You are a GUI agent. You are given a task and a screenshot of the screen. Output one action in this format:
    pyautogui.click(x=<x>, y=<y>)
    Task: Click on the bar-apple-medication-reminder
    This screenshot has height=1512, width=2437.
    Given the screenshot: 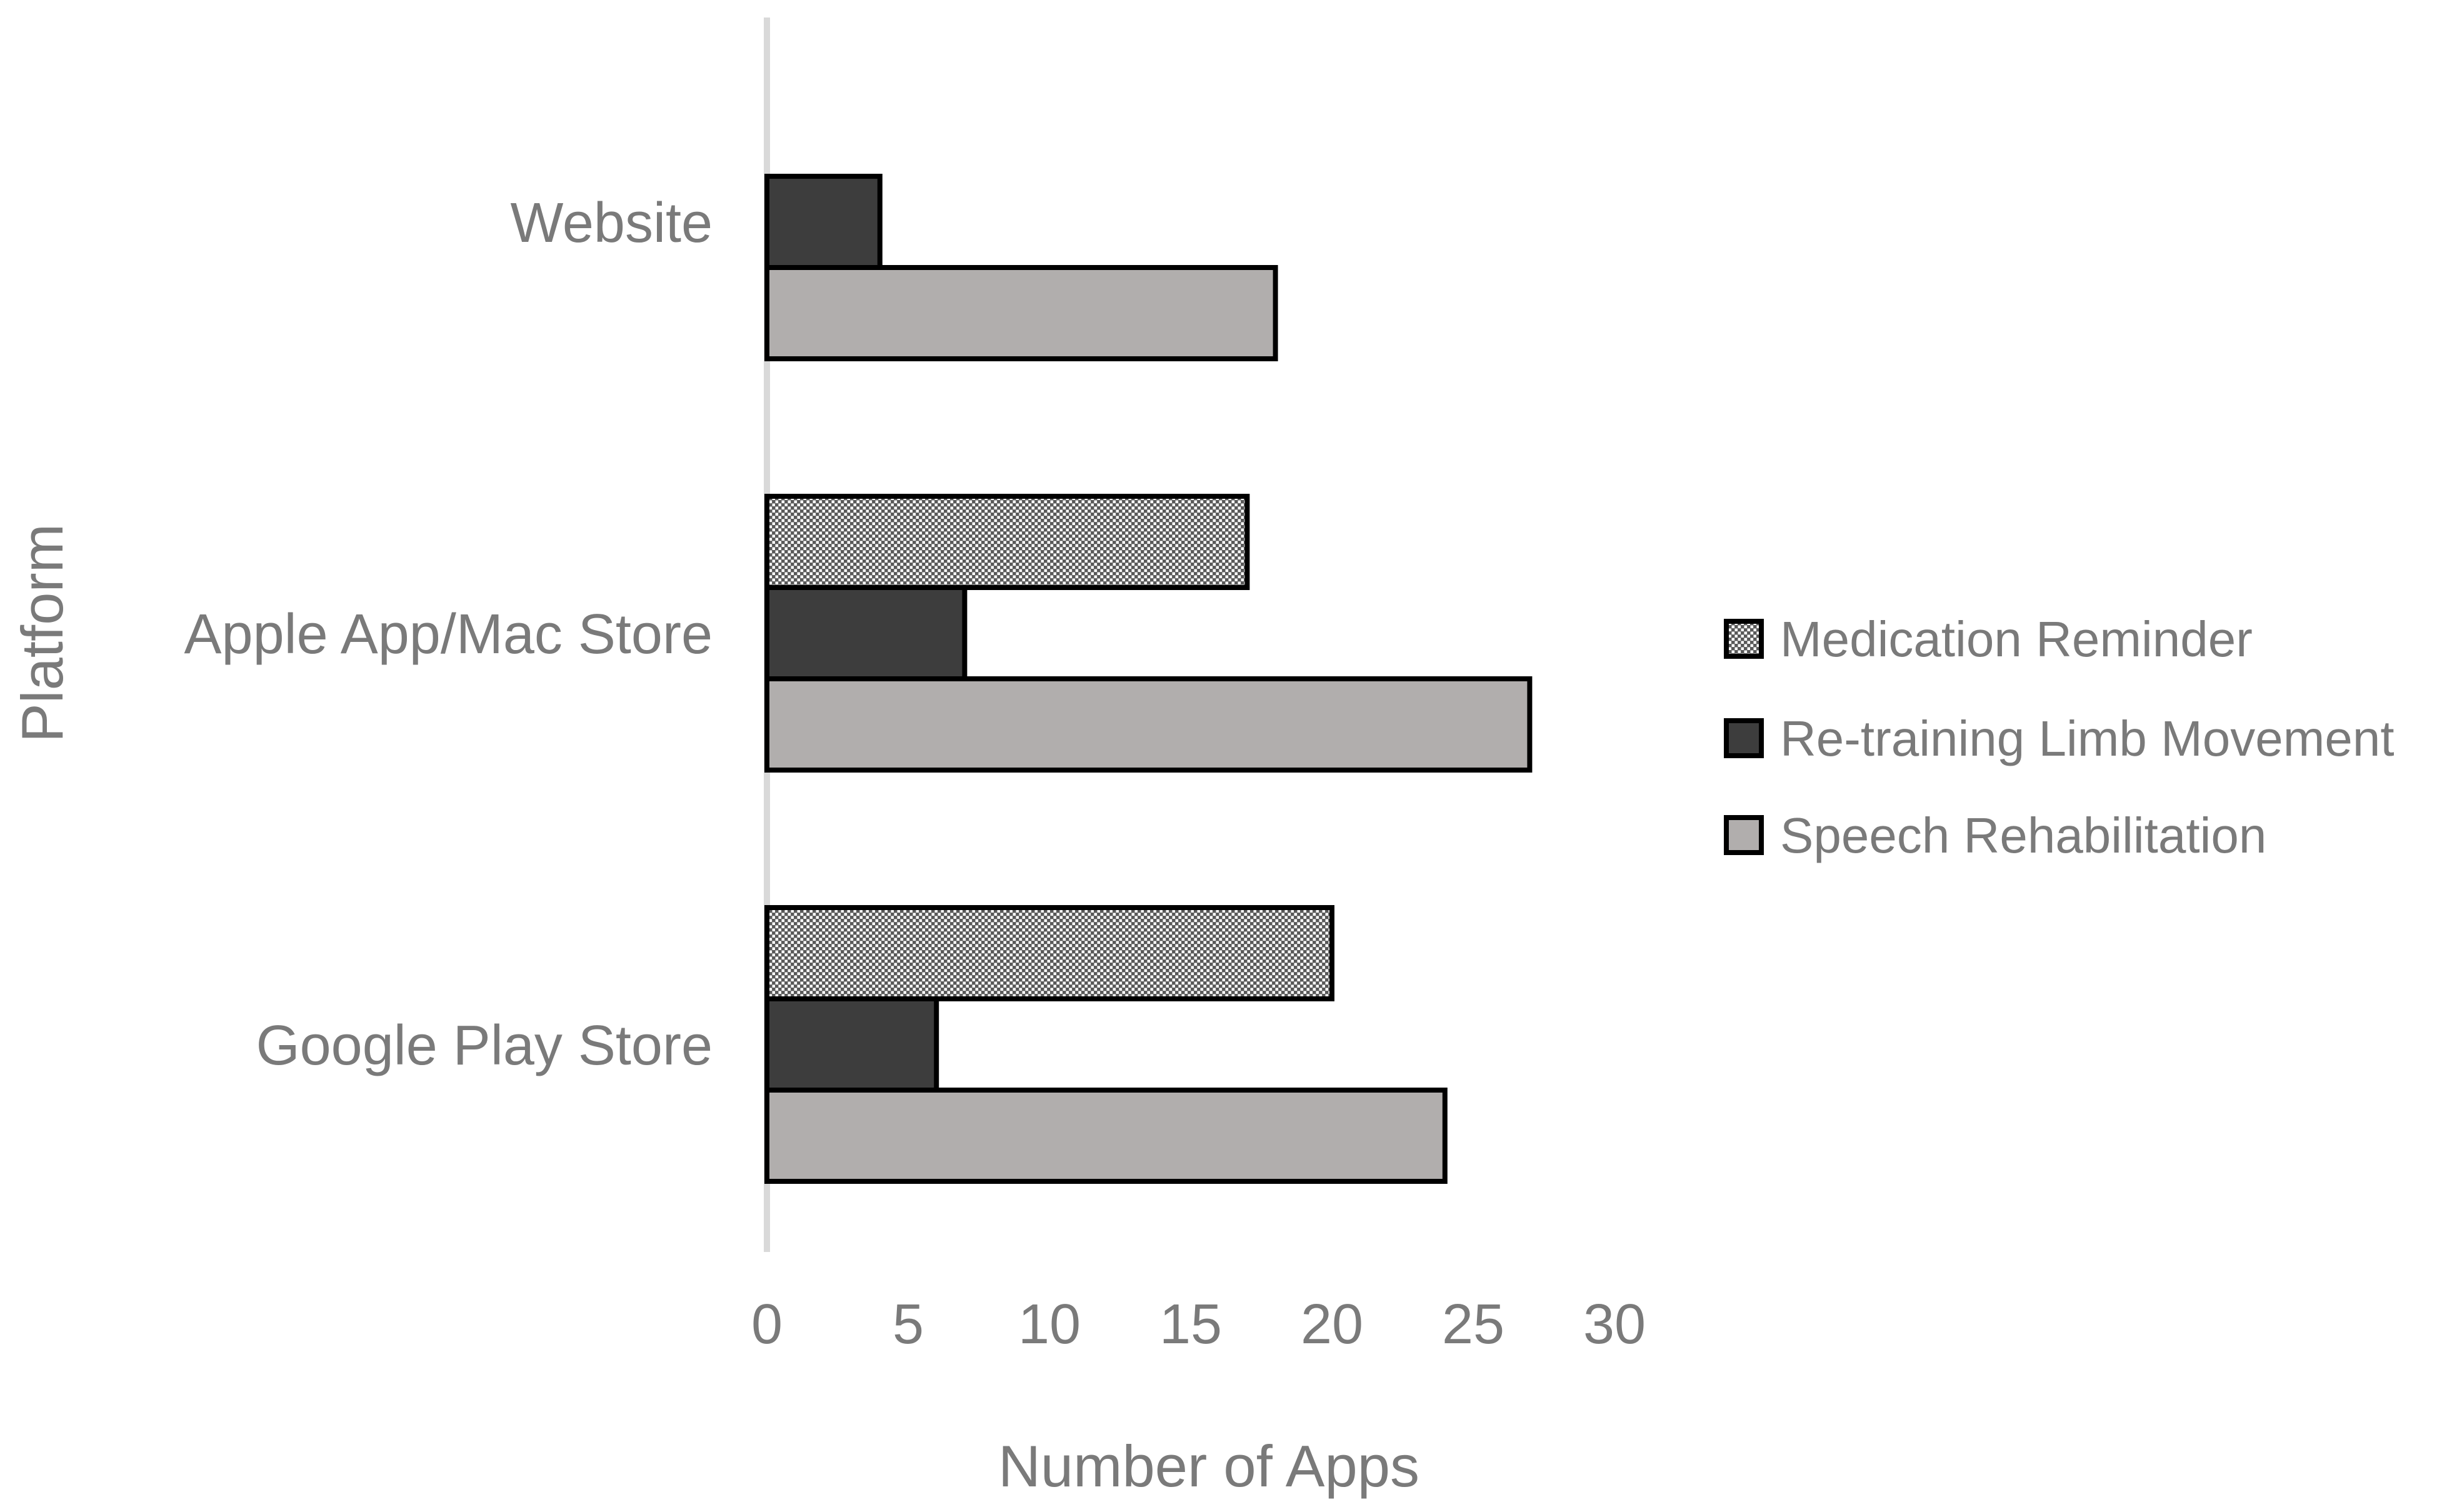 What is the action you would take?
    pyautogui.click(x=1007, y=542)
    